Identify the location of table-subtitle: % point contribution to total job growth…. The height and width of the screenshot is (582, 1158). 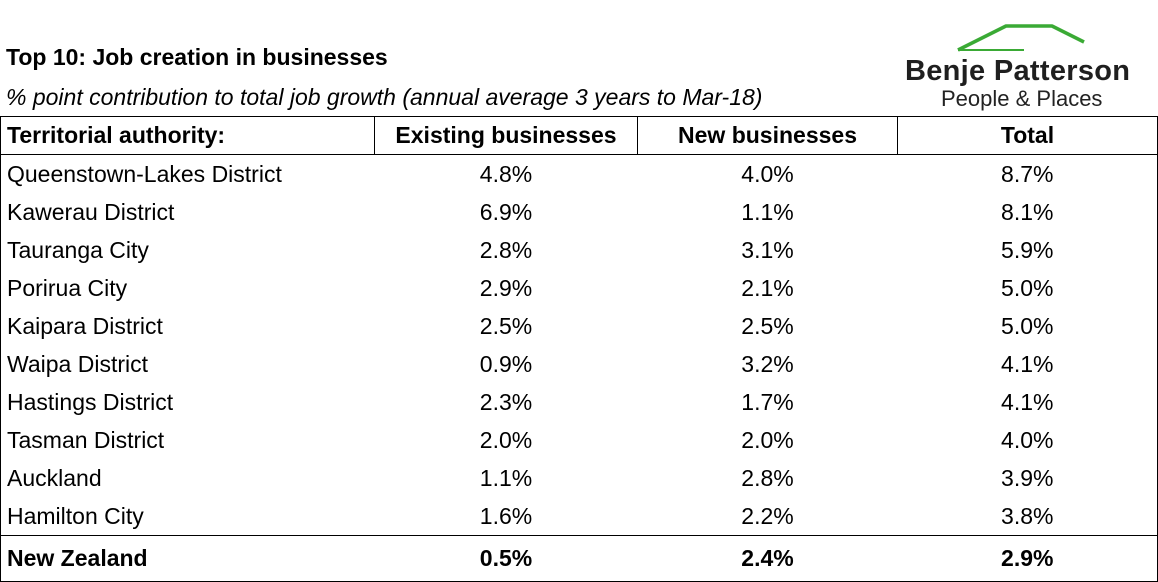
(384, 97).